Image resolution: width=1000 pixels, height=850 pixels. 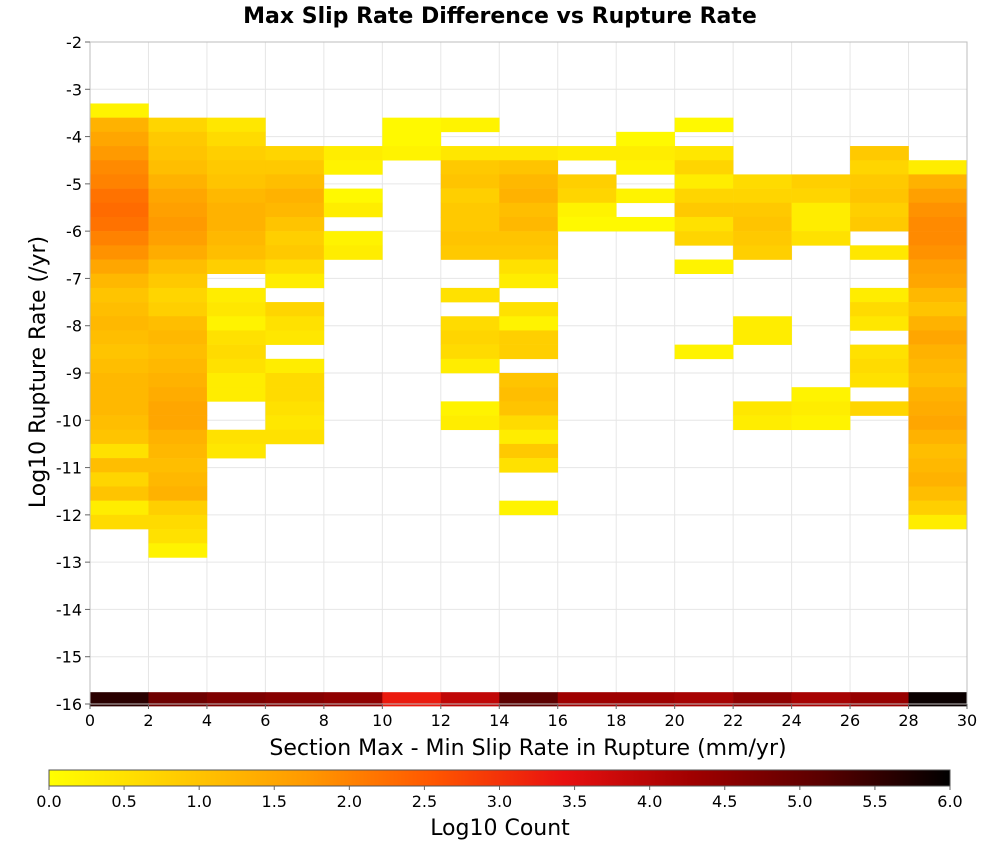 I want to click on colorbar-label: Log10 Count, so click(x=500, y=828).